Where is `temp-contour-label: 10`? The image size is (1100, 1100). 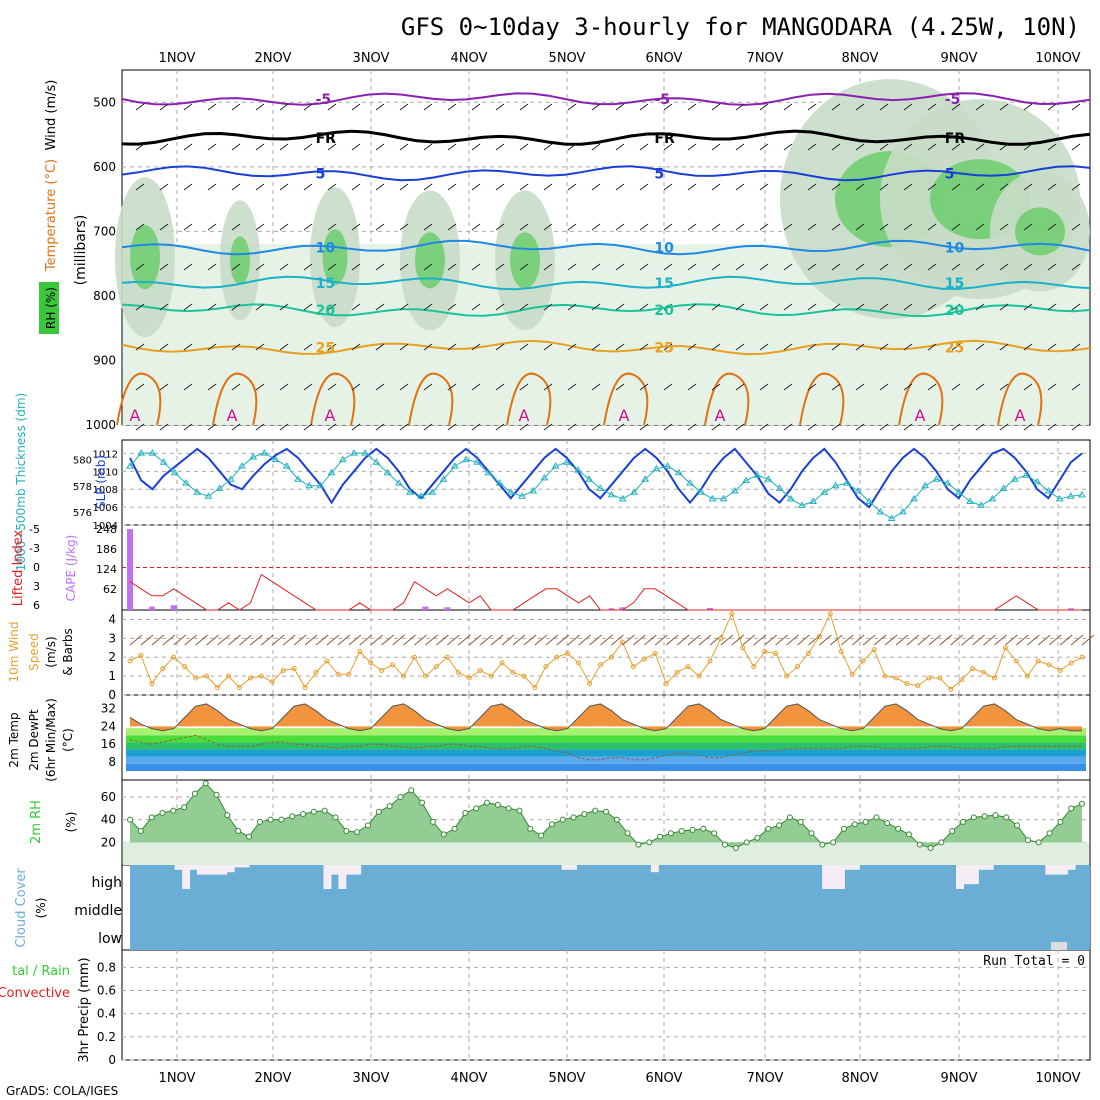 temp-contour-label: 10 is located at coordinates (664, 249).